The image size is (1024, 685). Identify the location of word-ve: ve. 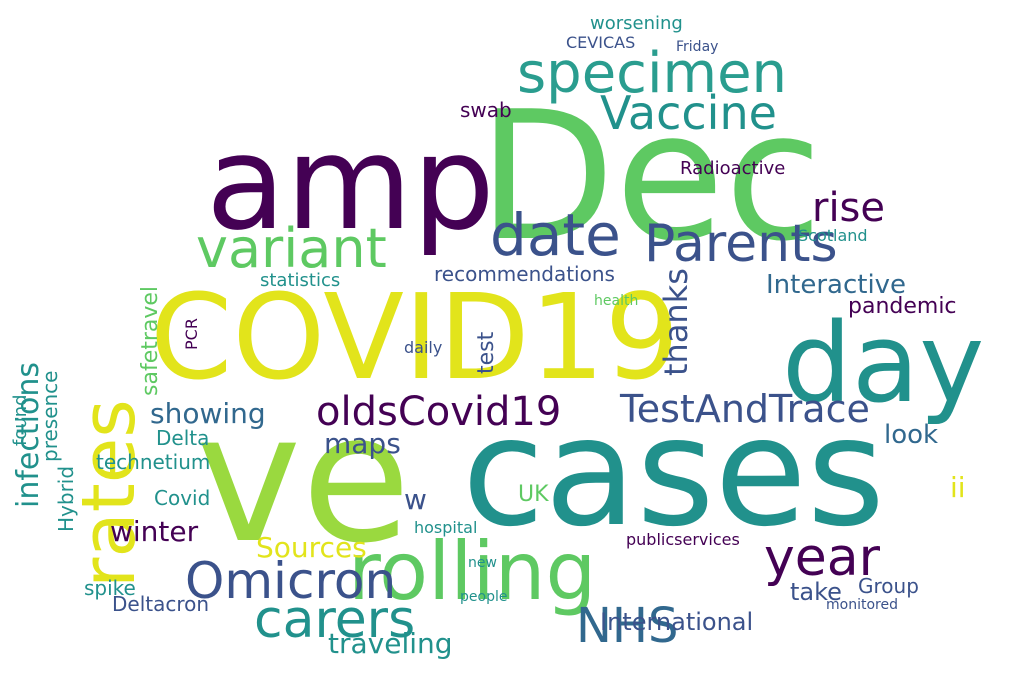
(303, 478).